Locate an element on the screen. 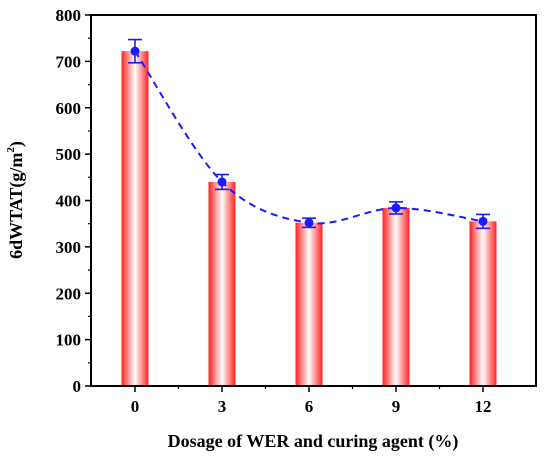 The width and height of the screenshot is (550, 460). x-tick-label-0: 0 is located at coordinates (135, 406).